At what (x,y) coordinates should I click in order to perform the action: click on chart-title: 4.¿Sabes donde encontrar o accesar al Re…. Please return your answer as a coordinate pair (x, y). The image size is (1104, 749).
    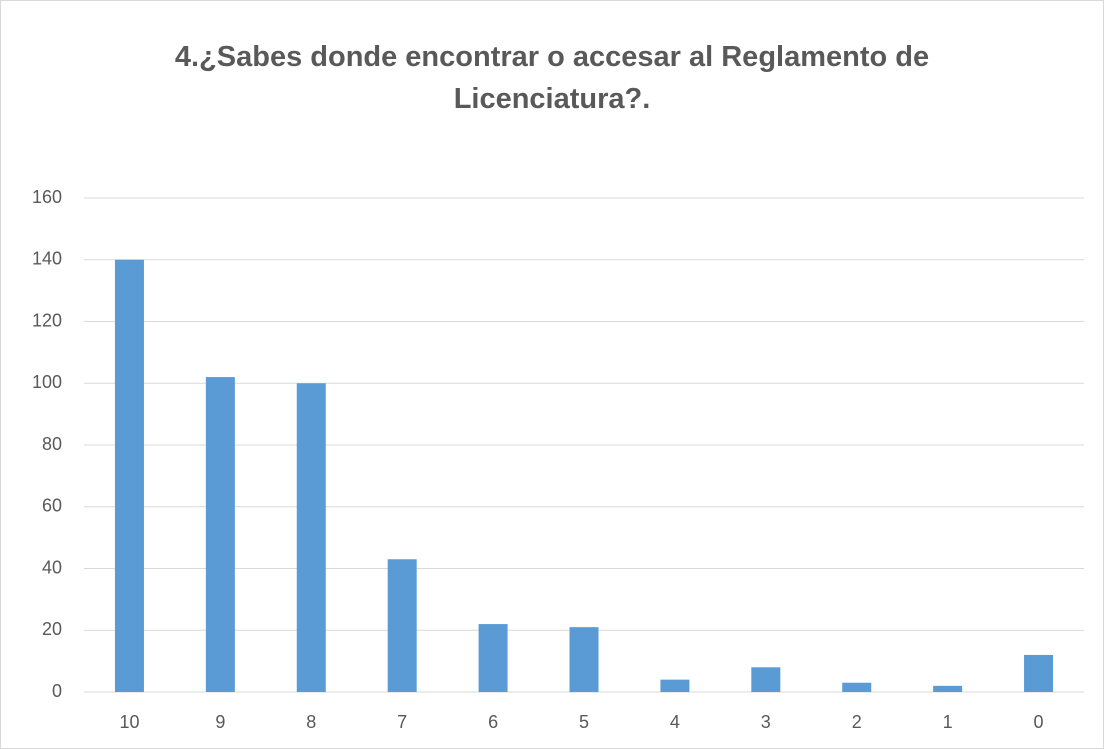
    Looking at the image, I should click on (552, 78).